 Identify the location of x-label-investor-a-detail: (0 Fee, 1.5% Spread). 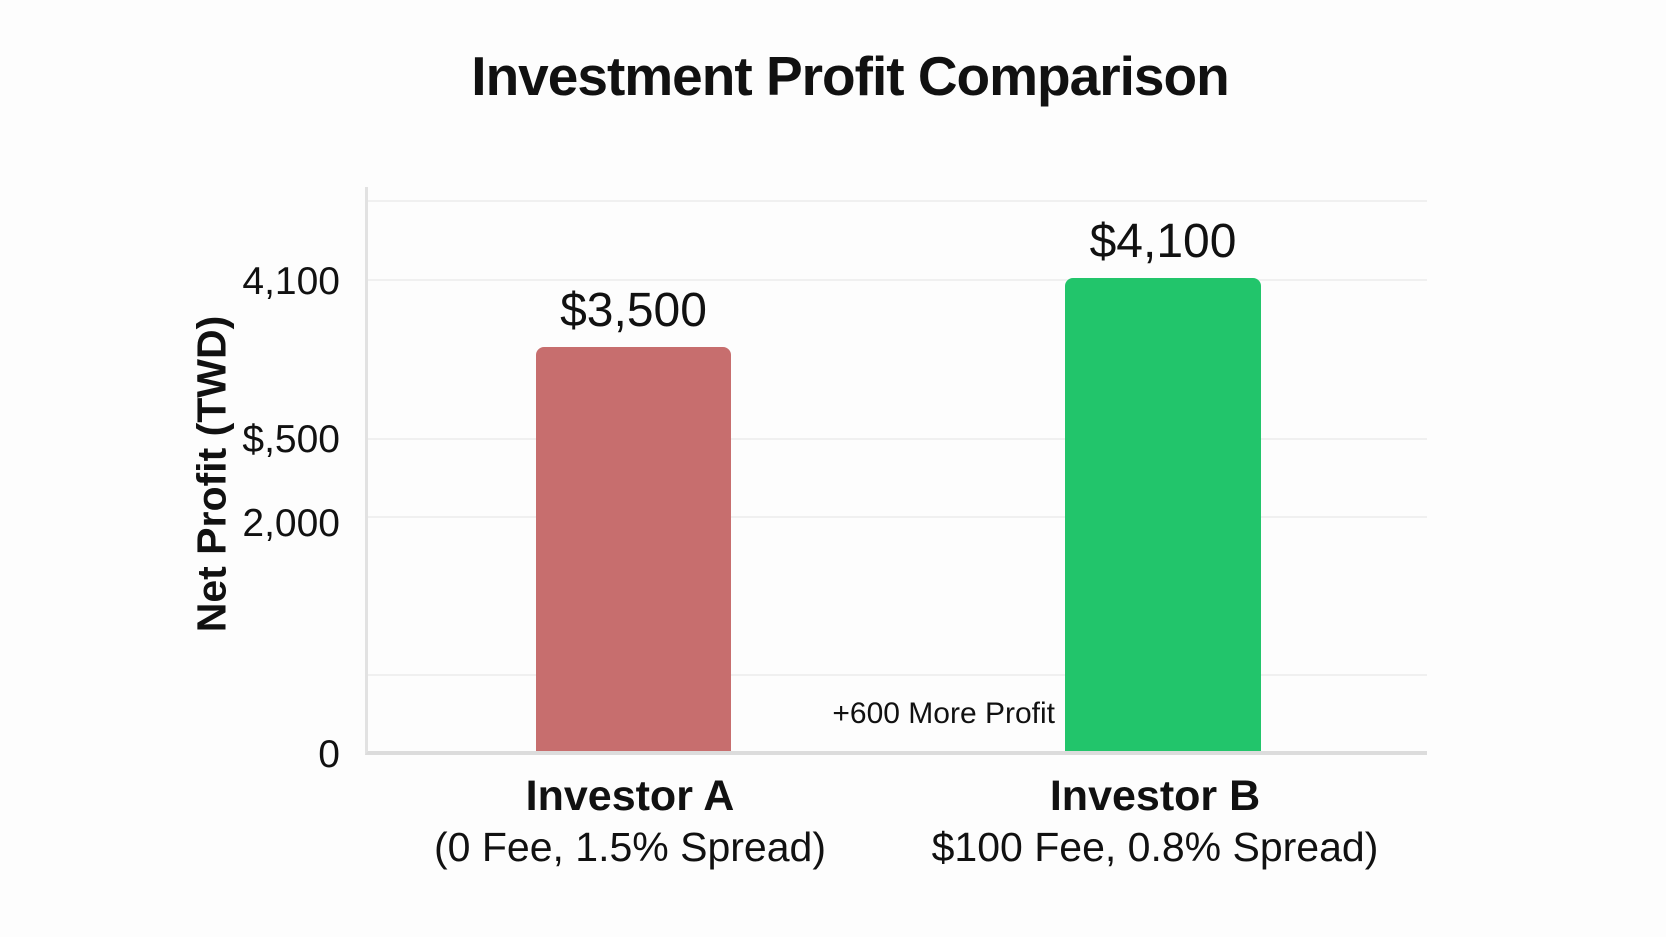
(630, 847).